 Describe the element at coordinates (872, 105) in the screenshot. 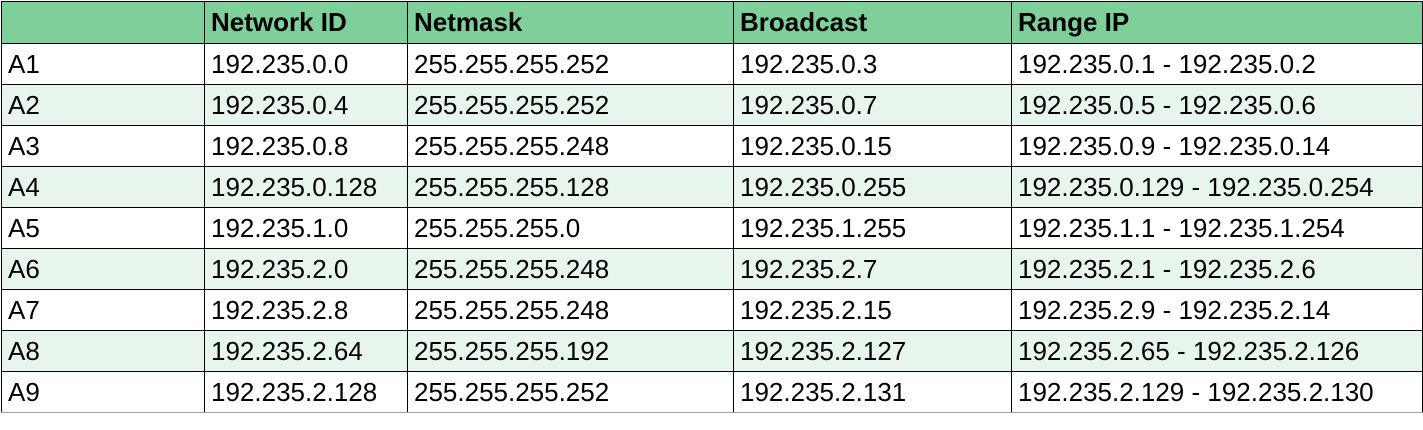

I see `cell-broadcast: 192.235.0.7` at that location.